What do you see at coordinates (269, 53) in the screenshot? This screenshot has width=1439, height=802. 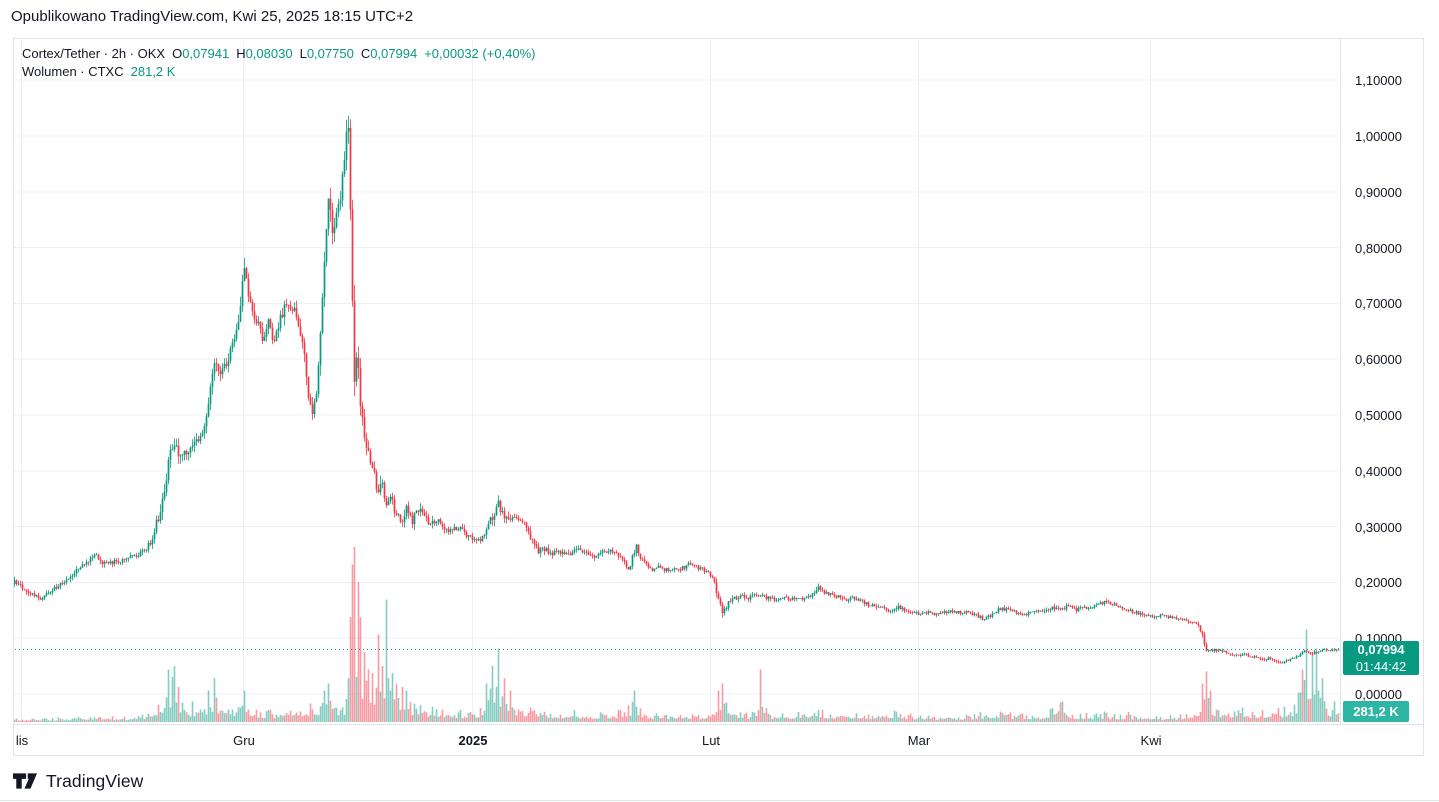 I see `high-value: 0,08030` at bounding box center [269, 53].